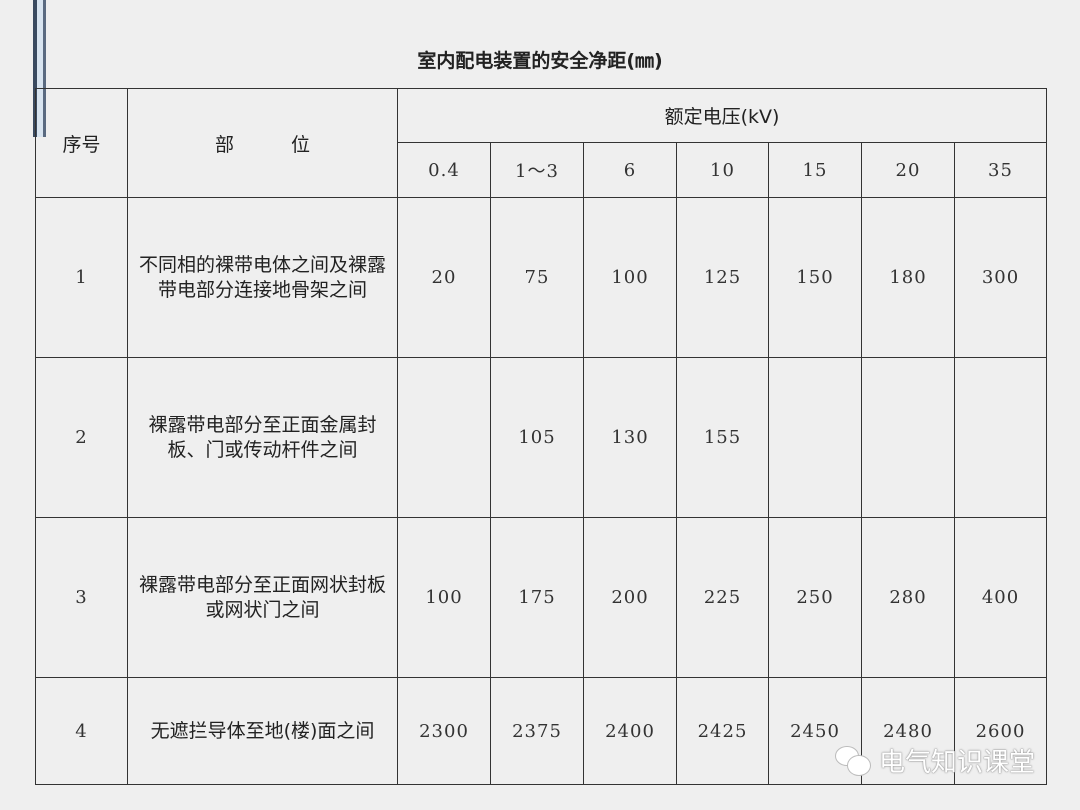 The width and height of the screenshot is (1080, 810). What do you see at coordinates (81, 731) in the screenshot?
I see `row-seq: 4` at bounding box center [81, 731].